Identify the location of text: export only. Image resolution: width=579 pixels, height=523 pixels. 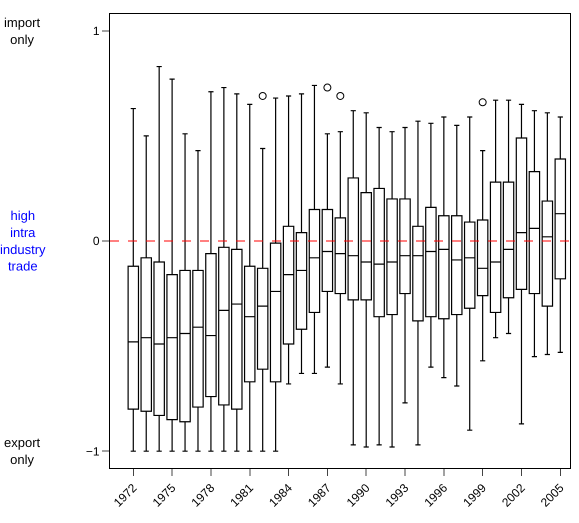
(22, 451).